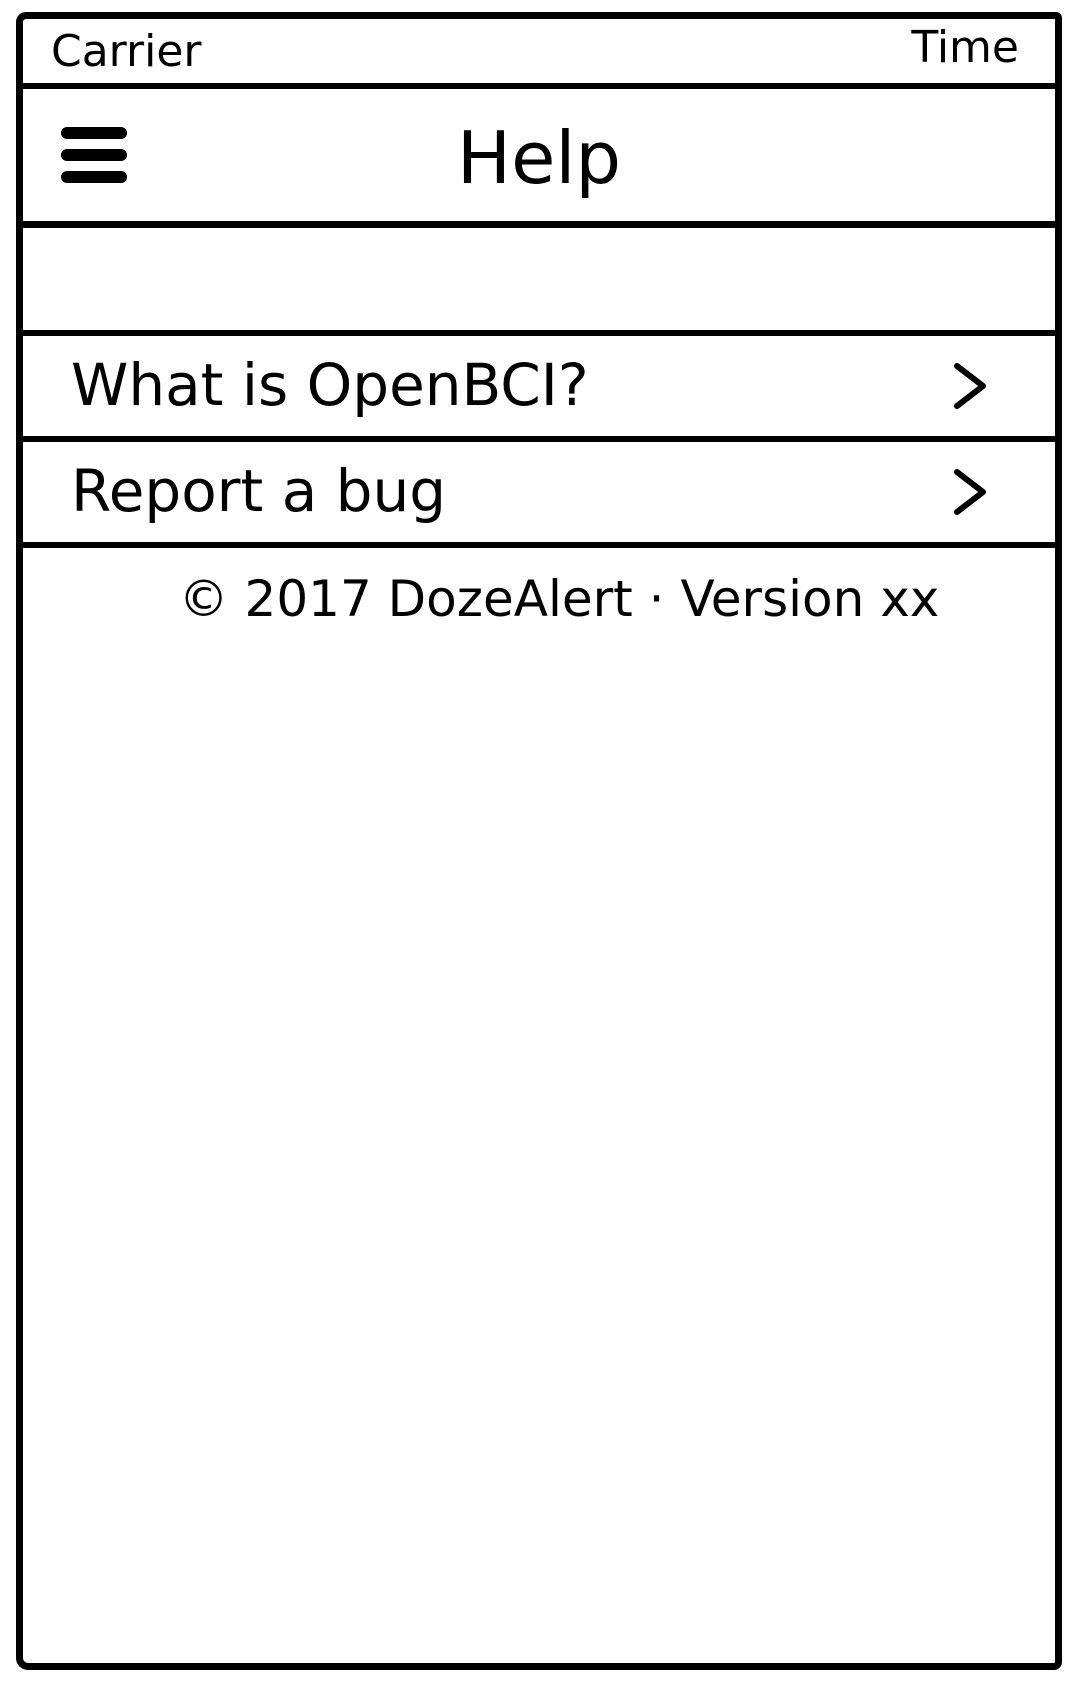 This screenshot has width=1080, height=1691. What do you see at coordinates (539, 54) in the screenshot?
I see `status-bar: Carrier Time` at bounding box center [539, 54].